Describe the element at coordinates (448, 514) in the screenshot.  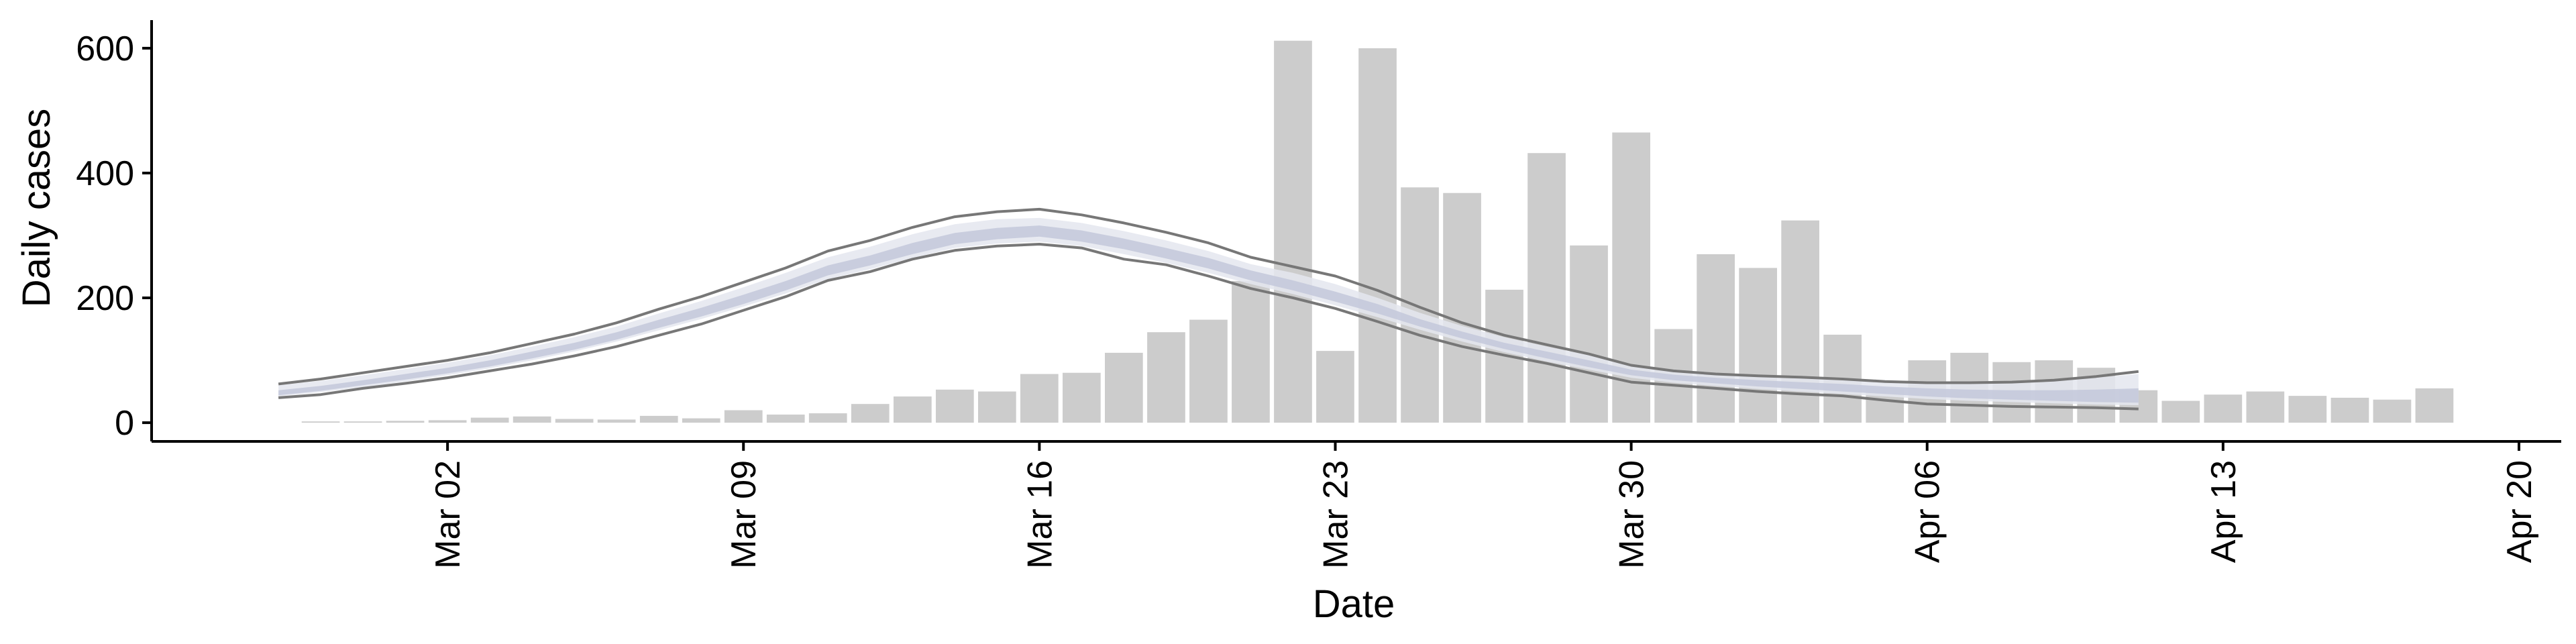
I see `x-tick-label: Mar 02` at that location.